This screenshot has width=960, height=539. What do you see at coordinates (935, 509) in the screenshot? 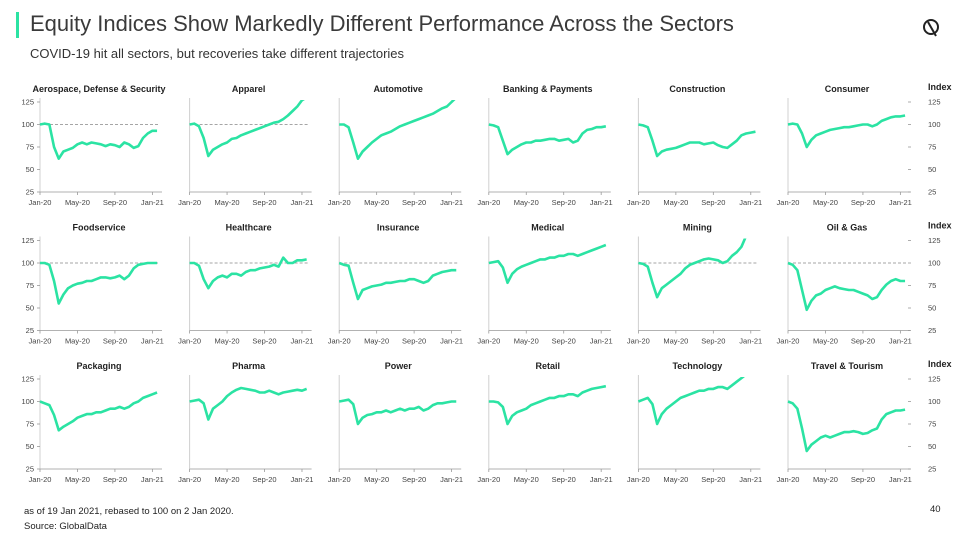
I see `page-number: 40` at bounding box center [935, 509].